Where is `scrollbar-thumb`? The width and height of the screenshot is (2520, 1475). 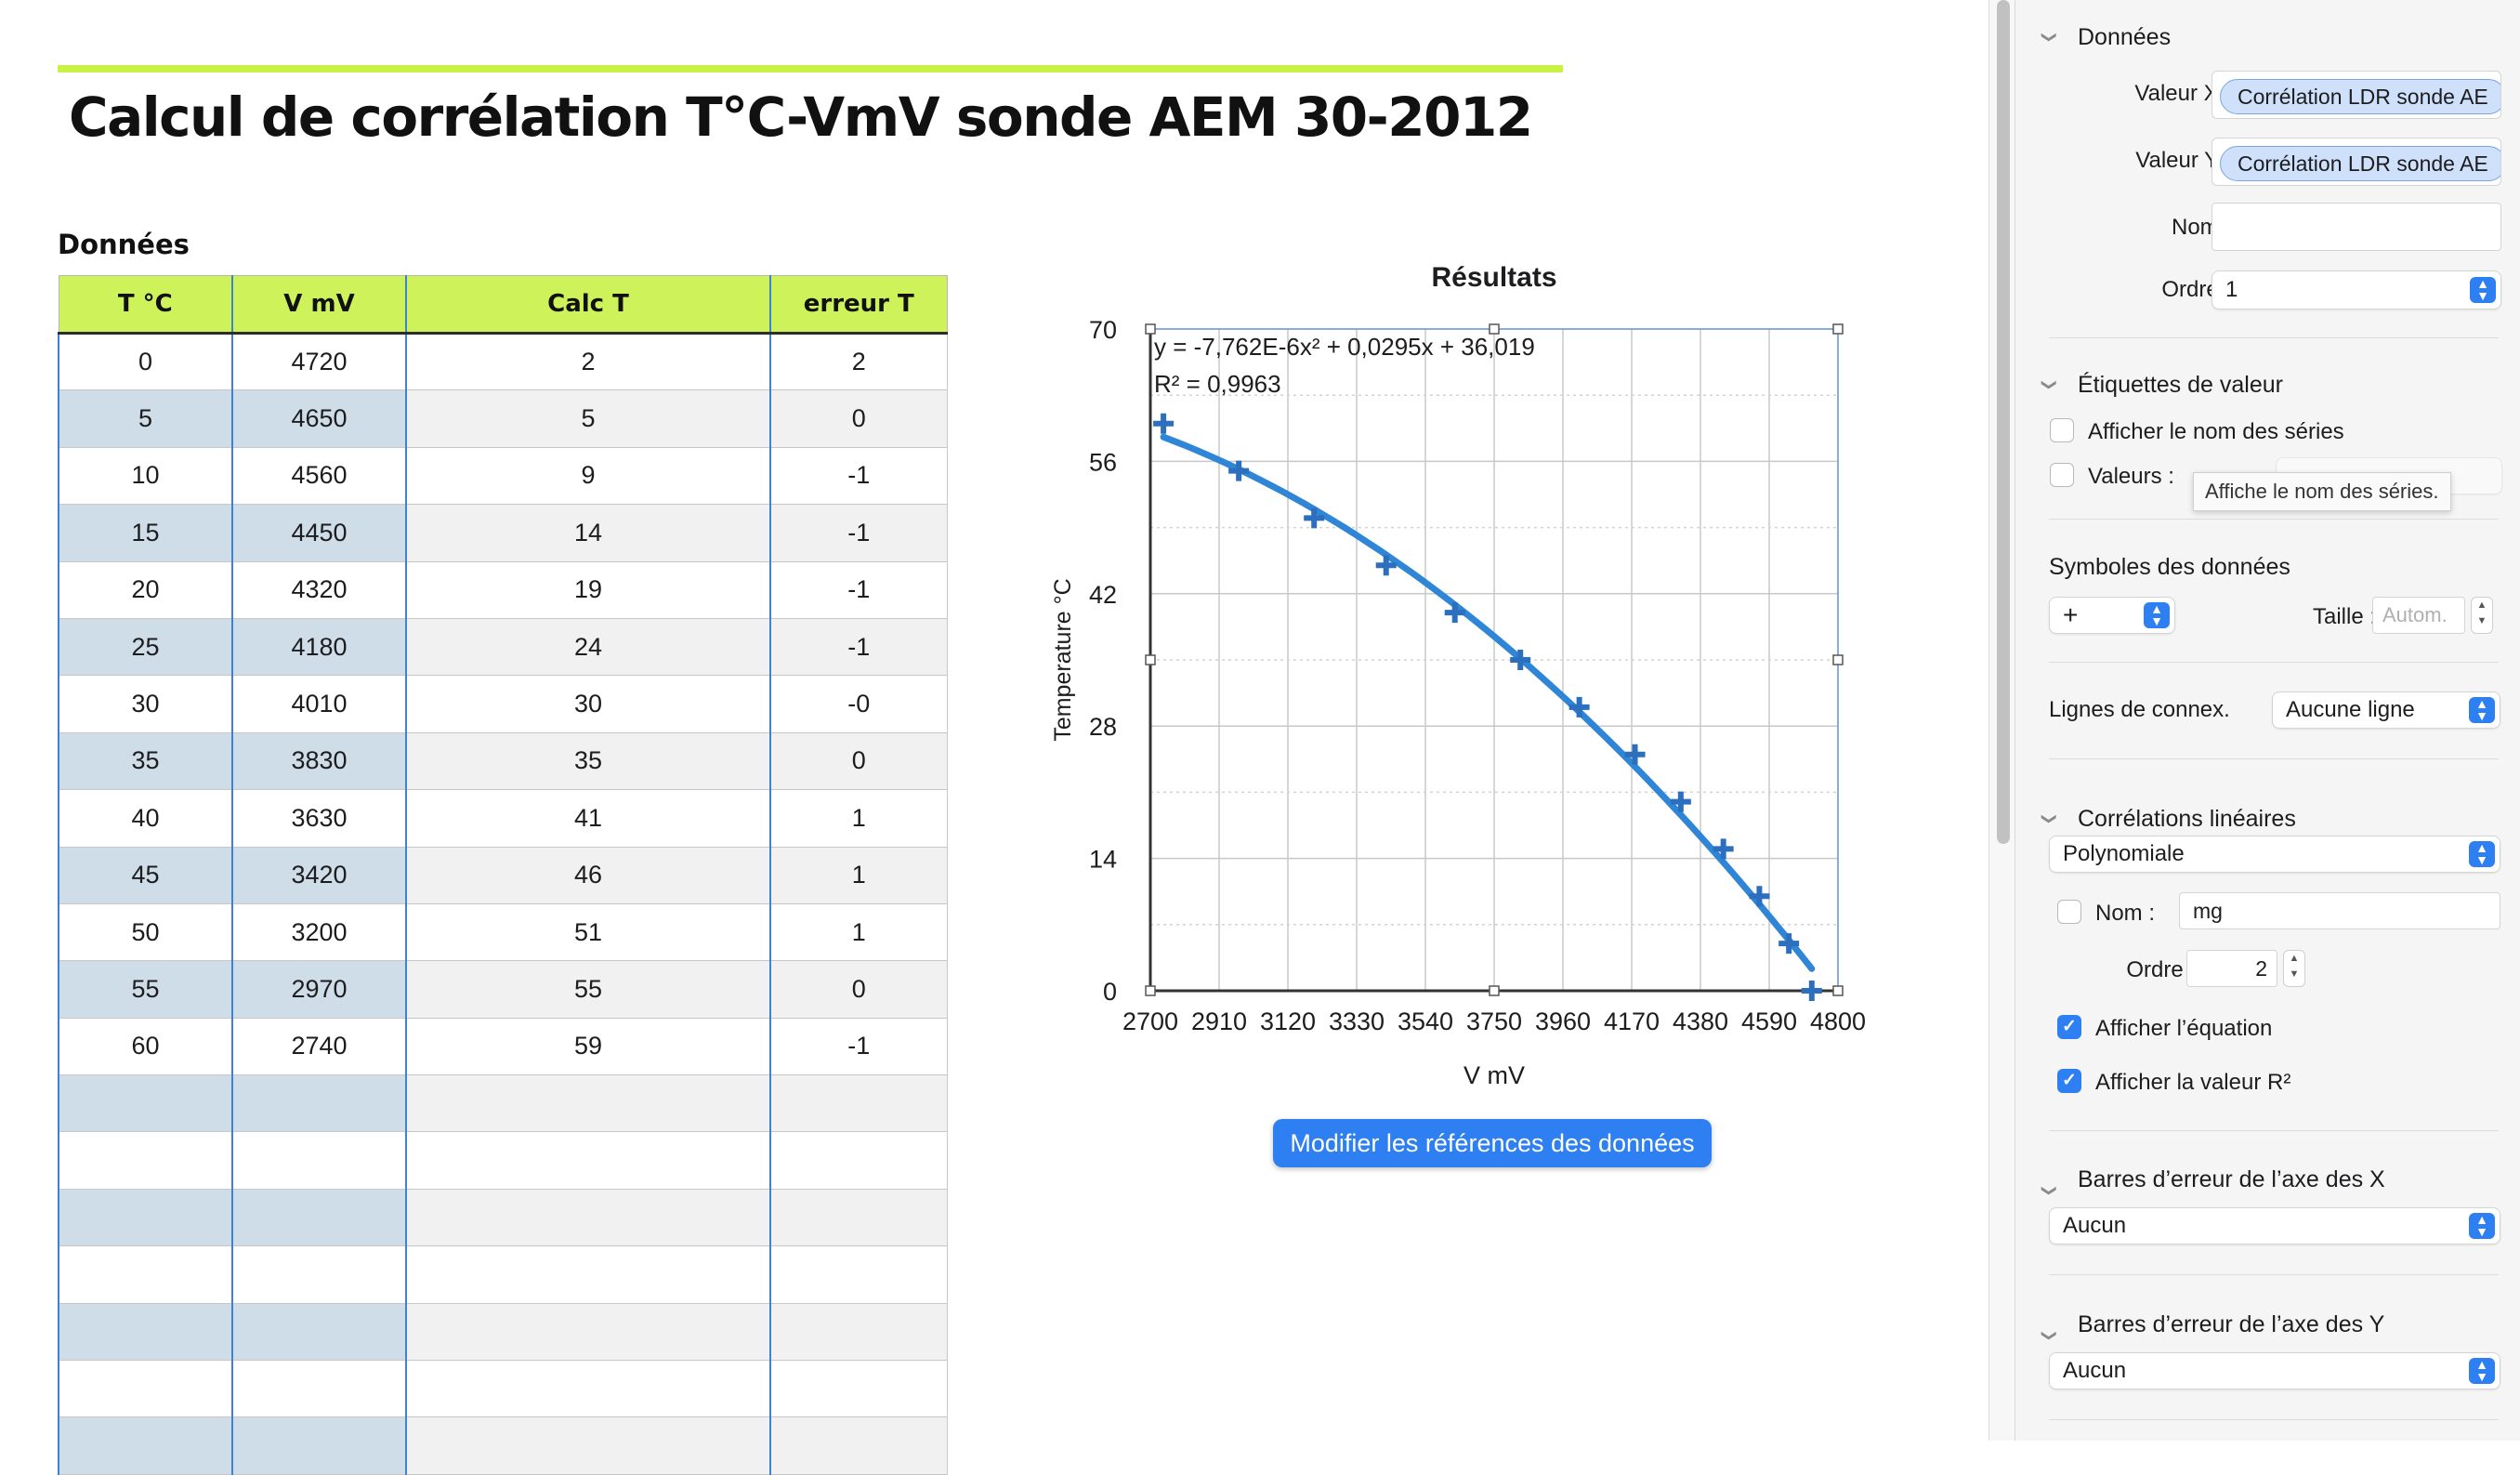 scrollbar-thumb is located at coordinates (2004, 422).